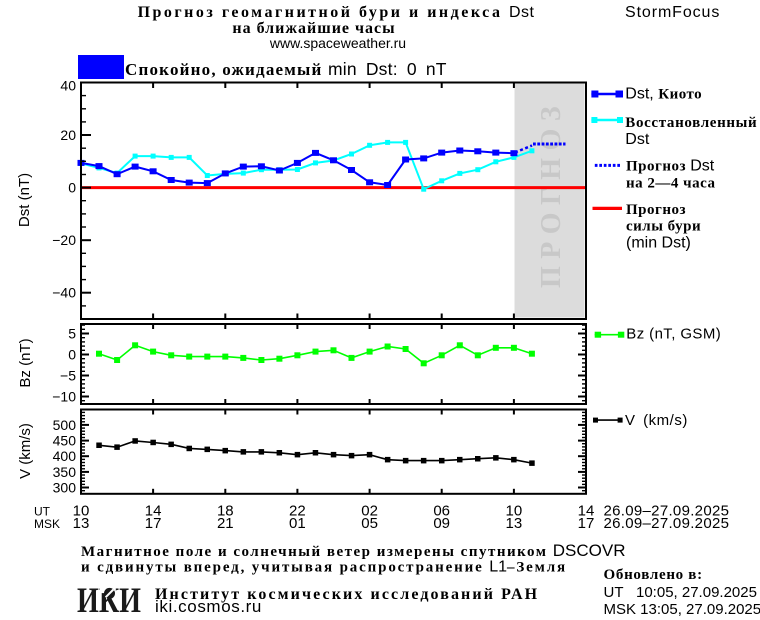  Describe the element at coordinates (336, 12) in the screenshot. I see `svg-text:Прогноз геомагнитной бури и ин: Прогноз геомагнитной бури и индекса Dst` at that location.